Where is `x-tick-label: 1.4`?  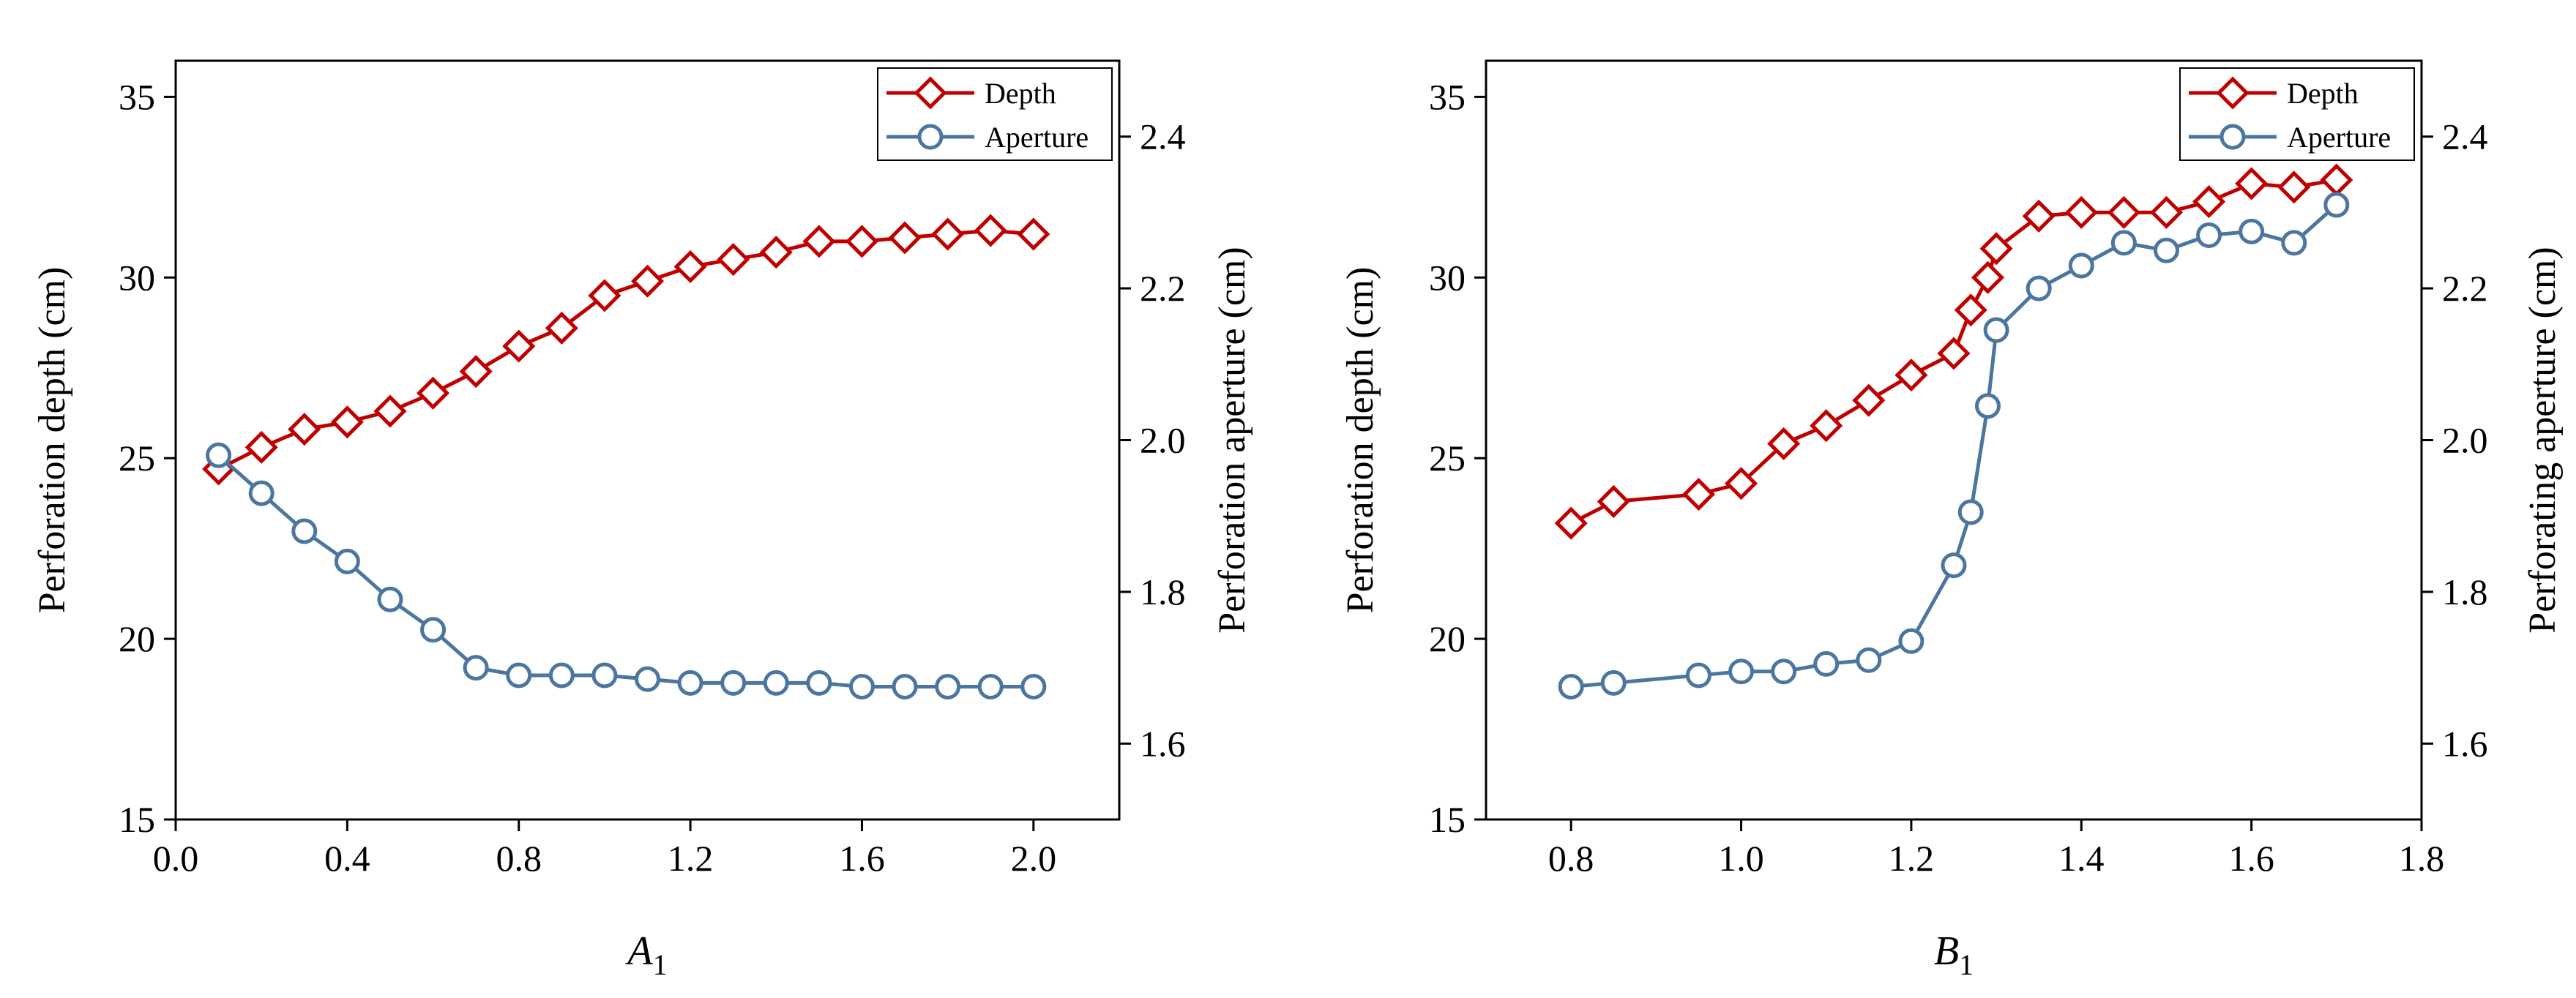 x-tick-label: 1.4 is located at coordinates (2081, 858).